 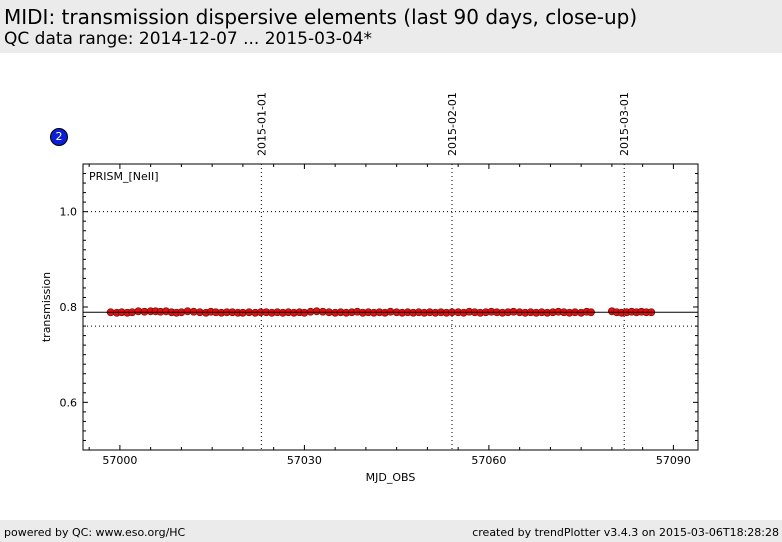 What do you see at coordinates (46, 307) in the screenshot?
I see `y-axis-label: transmission` at bounding box center [46, 307].